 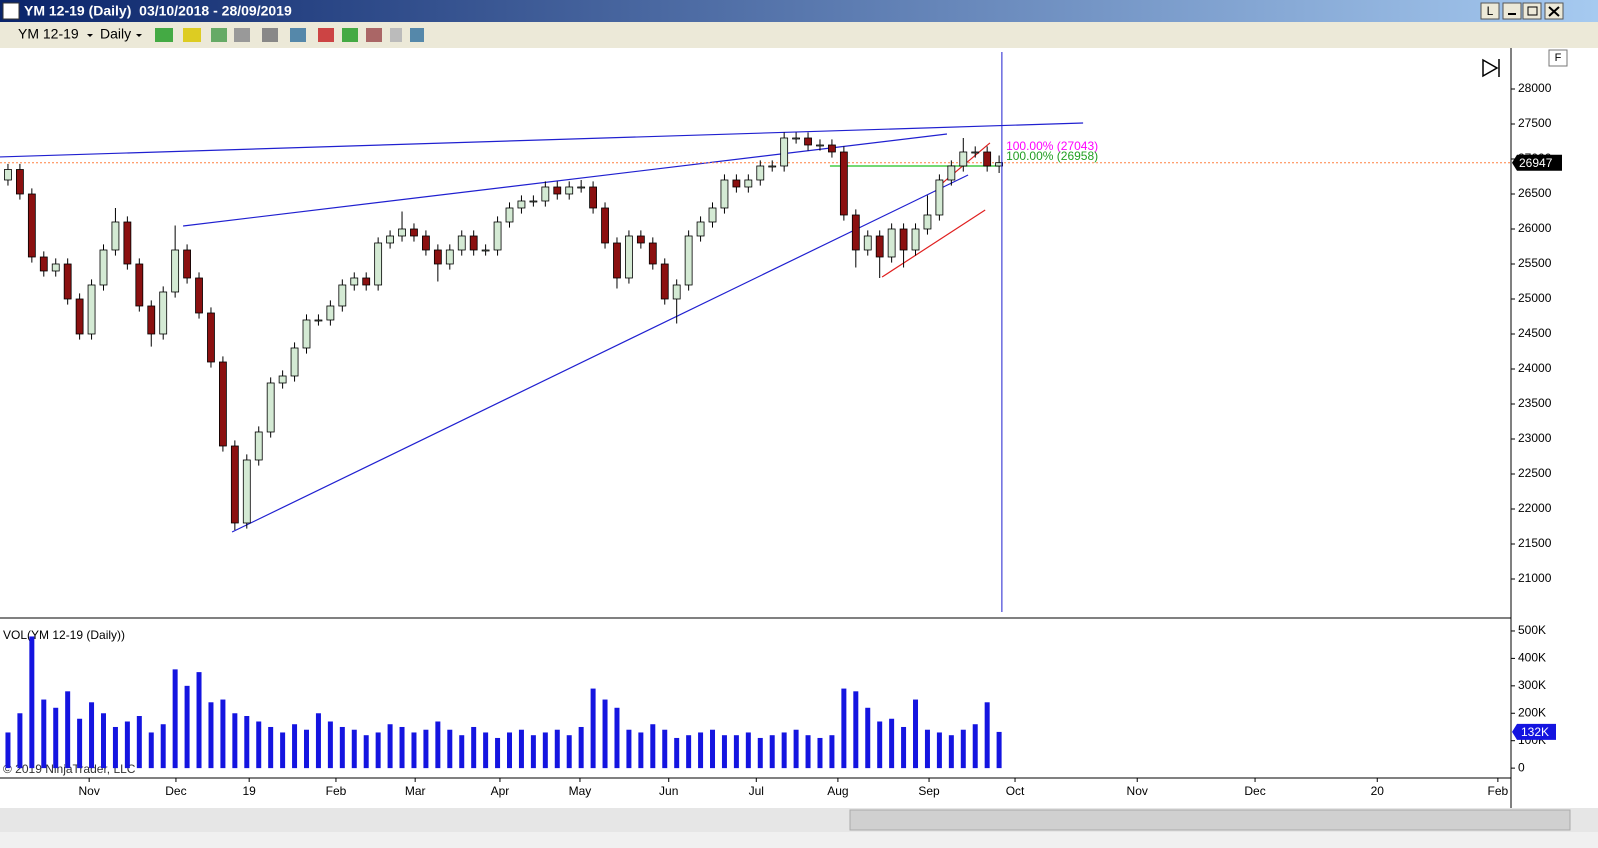 I want to click on y-tick-label: 400K, so click(x=1532, y=658).